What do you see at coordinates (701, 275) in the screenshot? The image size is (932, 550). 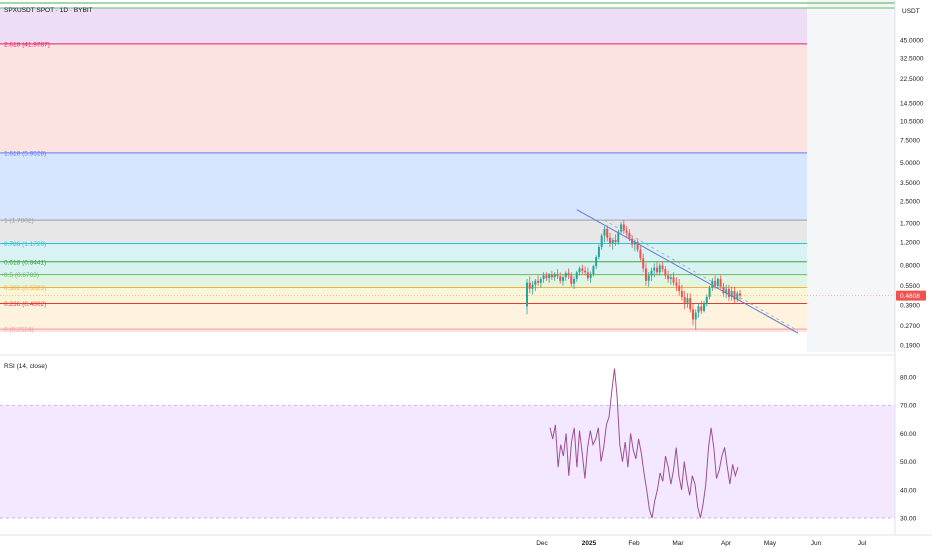 I see `dashed-trendline` at bounding box center [701, 275].